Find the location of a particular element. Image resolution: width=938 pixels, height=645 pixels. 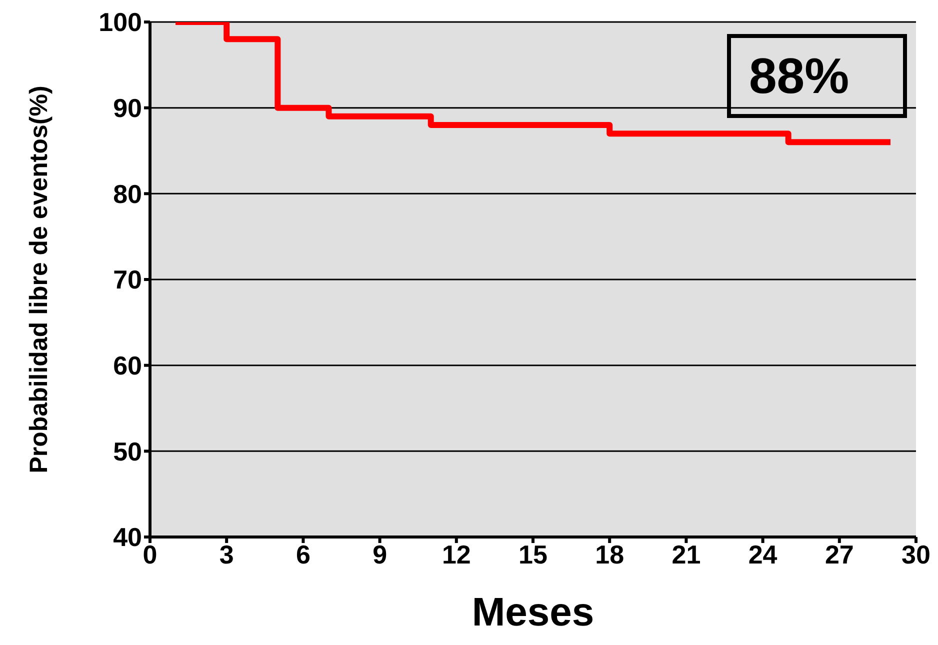

x-tick-label: 18 is located at coordinates (609, 554).